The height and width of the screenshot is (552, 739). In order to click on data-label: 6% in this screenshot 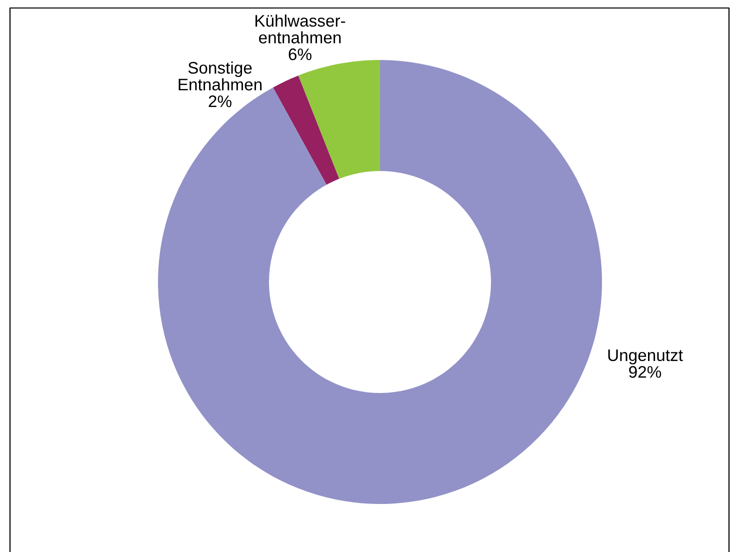, I will do `click(300, 54)`.